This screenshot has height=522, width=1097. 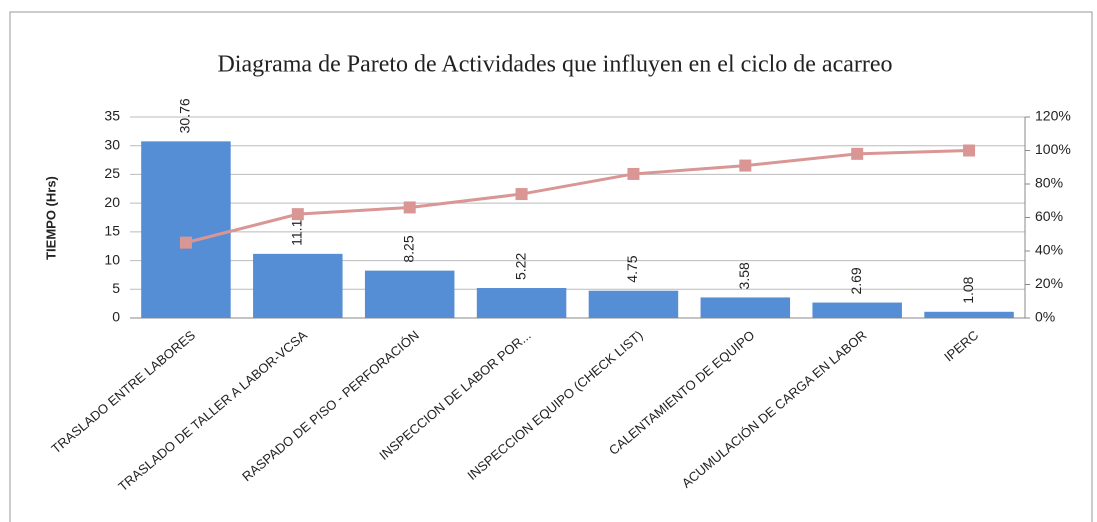 What do you see at coordinates (330, 405) in the screenshot?
I see `x-tick-label: RASPADO DE PISO - PERFORACIÓN` at bounding box center [330, 405].